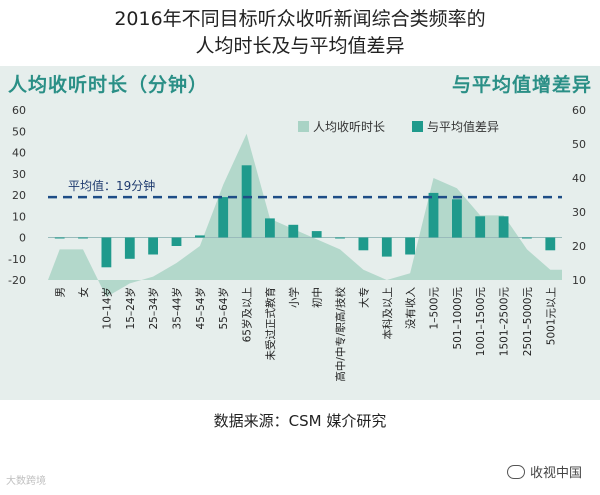  What do you see at coordinates (200, 308) in the screenshot?
I see `category-label: 45–54岁` at bounding box center [200, 308].